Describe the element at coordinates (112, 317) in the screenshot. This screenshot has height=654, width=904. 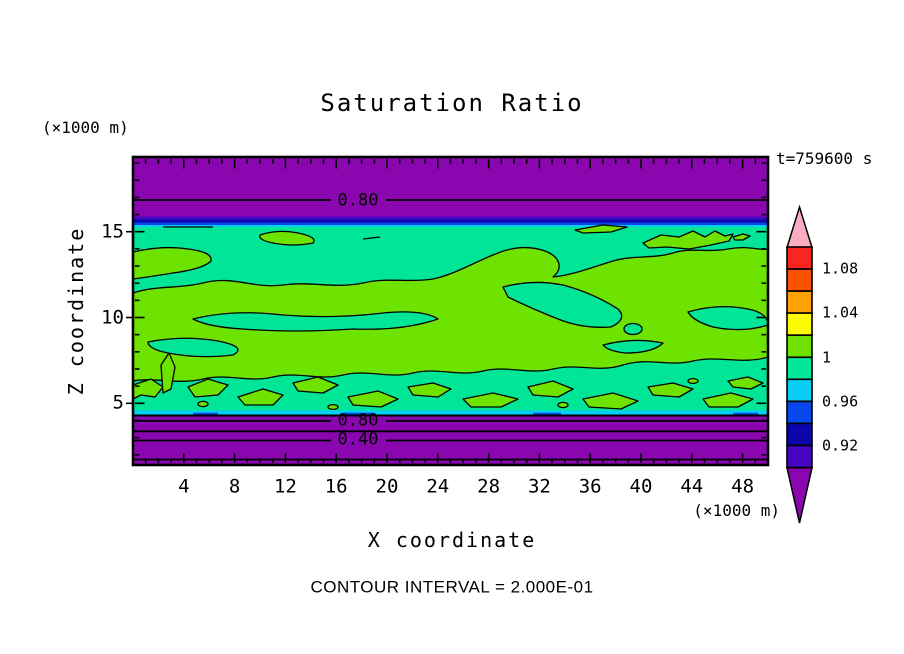
I see `y-tick-label: 10` at that location.